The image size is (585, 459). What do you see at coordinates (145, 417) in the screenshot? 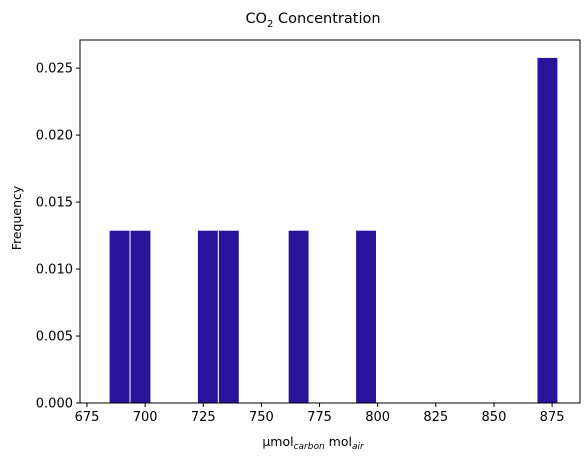
I see `x-tick-label: 700` at bounding box center [145, 417].